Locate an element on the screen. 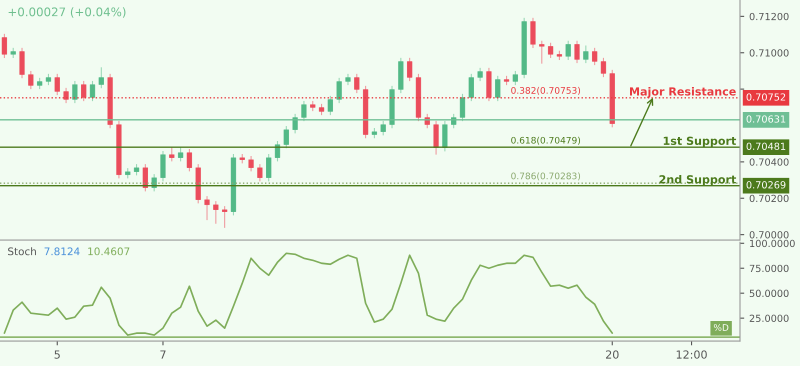  annotation: 2nd Support is located at coordinates (697, 180).